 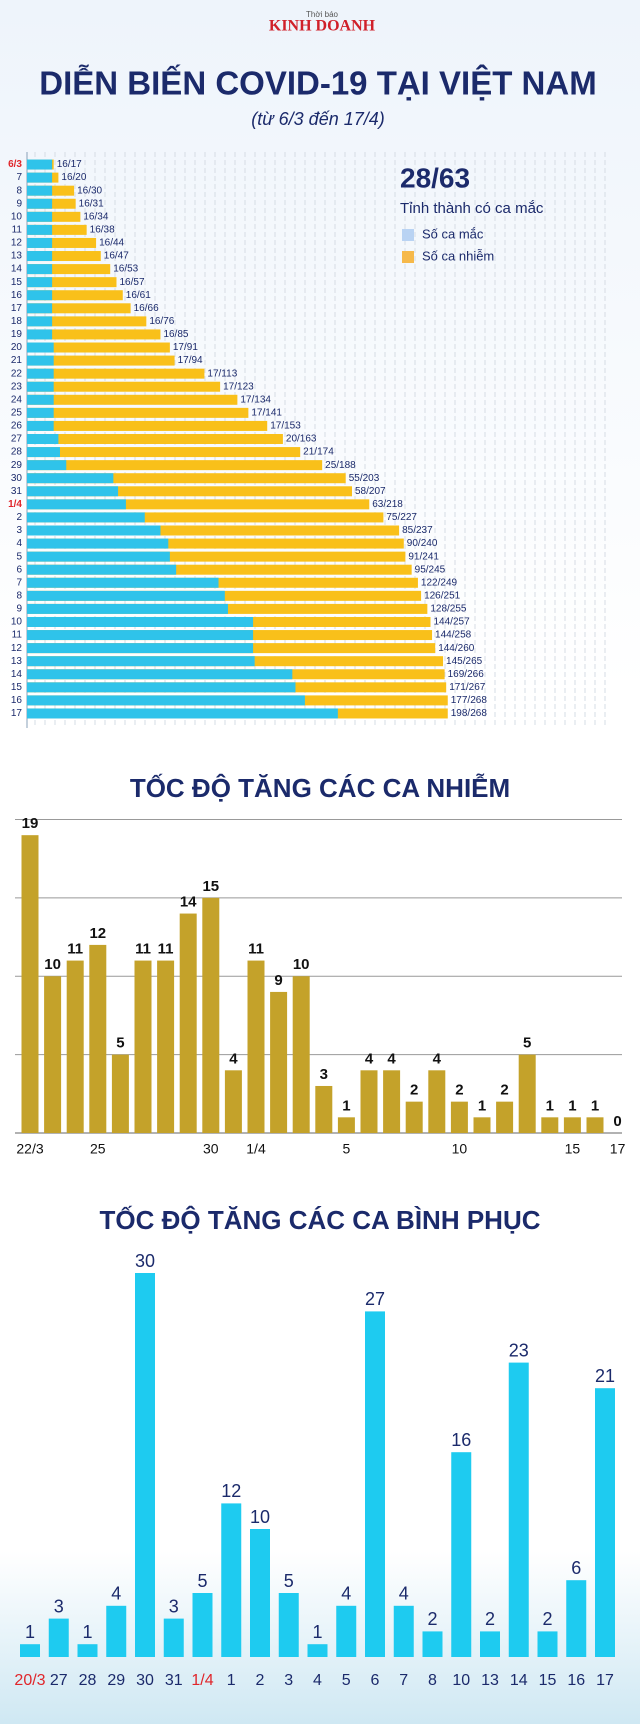 What do you see at coordinates (175, 334) in the screenshot?
I see `data-label: 16/85` at bounding box center [175, 334].